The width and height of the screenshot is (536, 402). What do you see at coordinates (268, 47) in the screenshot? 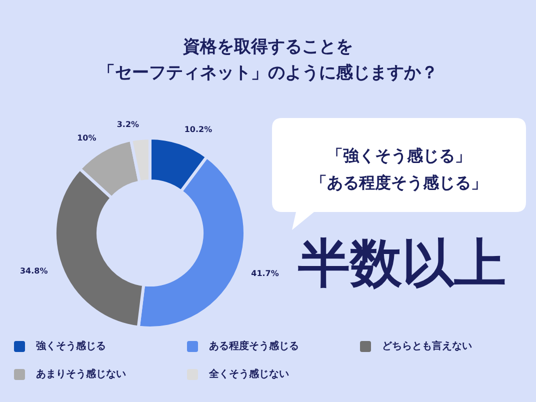
I see `chart-title: 資格を取得することを` at bounding box center [268, 47].